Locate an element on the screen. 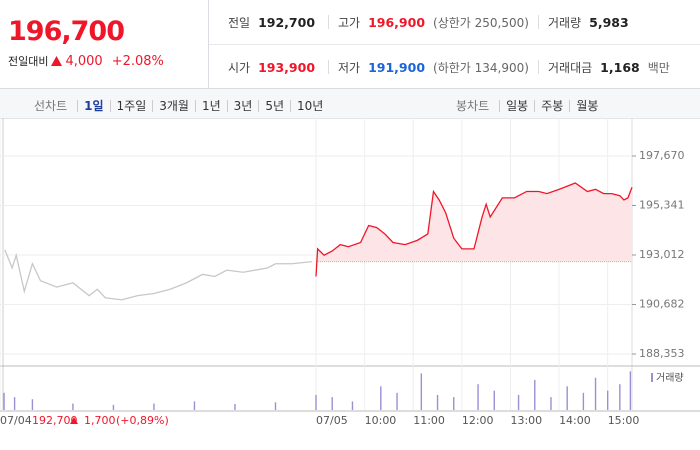  toolbar: 선차트 1일 1주일 3개월 1년 3년 5년 10년 봉차트 일봉 주봉 월봉 is located at coordinates (350, 104).